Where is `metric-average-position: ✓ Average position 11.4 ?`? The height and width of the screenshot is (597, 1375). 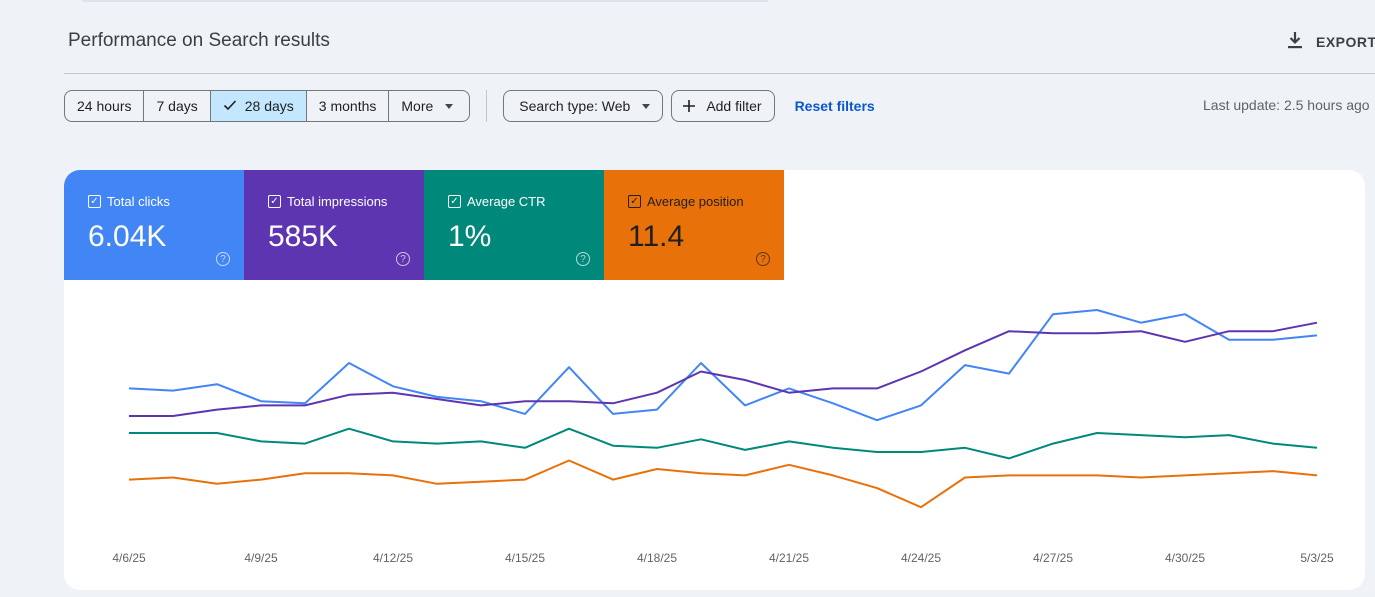 metric-average-position: ✓ Average position 11.4 ? is located at coordinates (694, 225).